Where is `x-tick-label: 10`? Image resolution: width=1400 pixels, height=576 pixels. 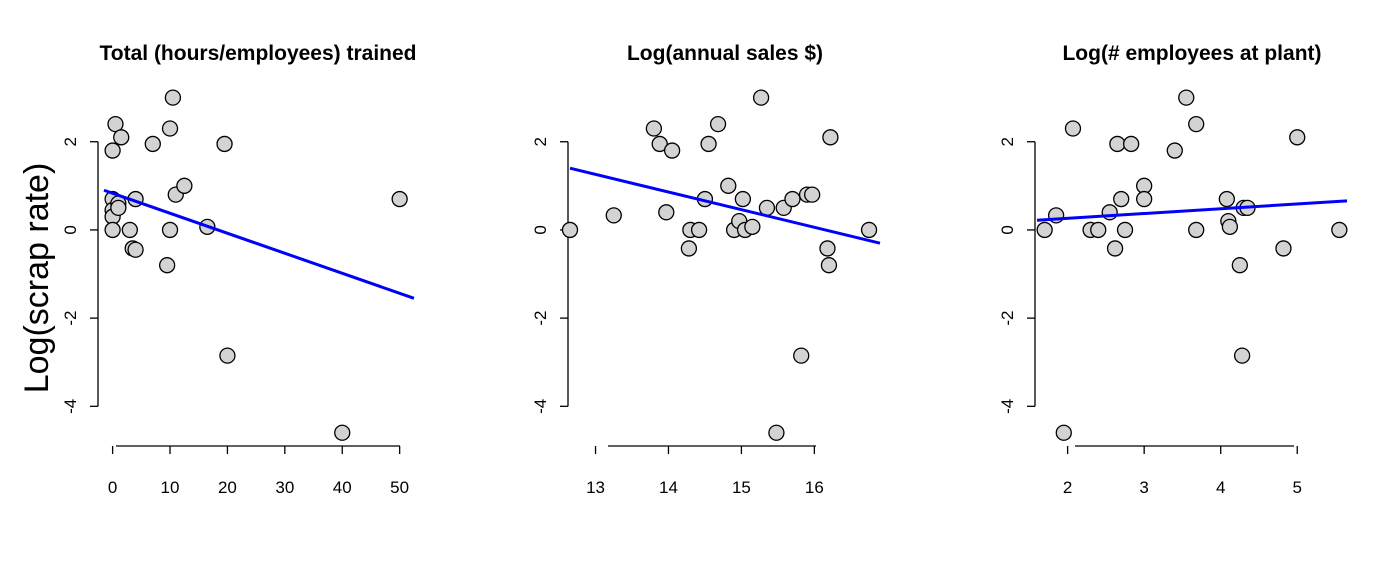 x-tick-label: 10 is located at coordinates (170, 487).